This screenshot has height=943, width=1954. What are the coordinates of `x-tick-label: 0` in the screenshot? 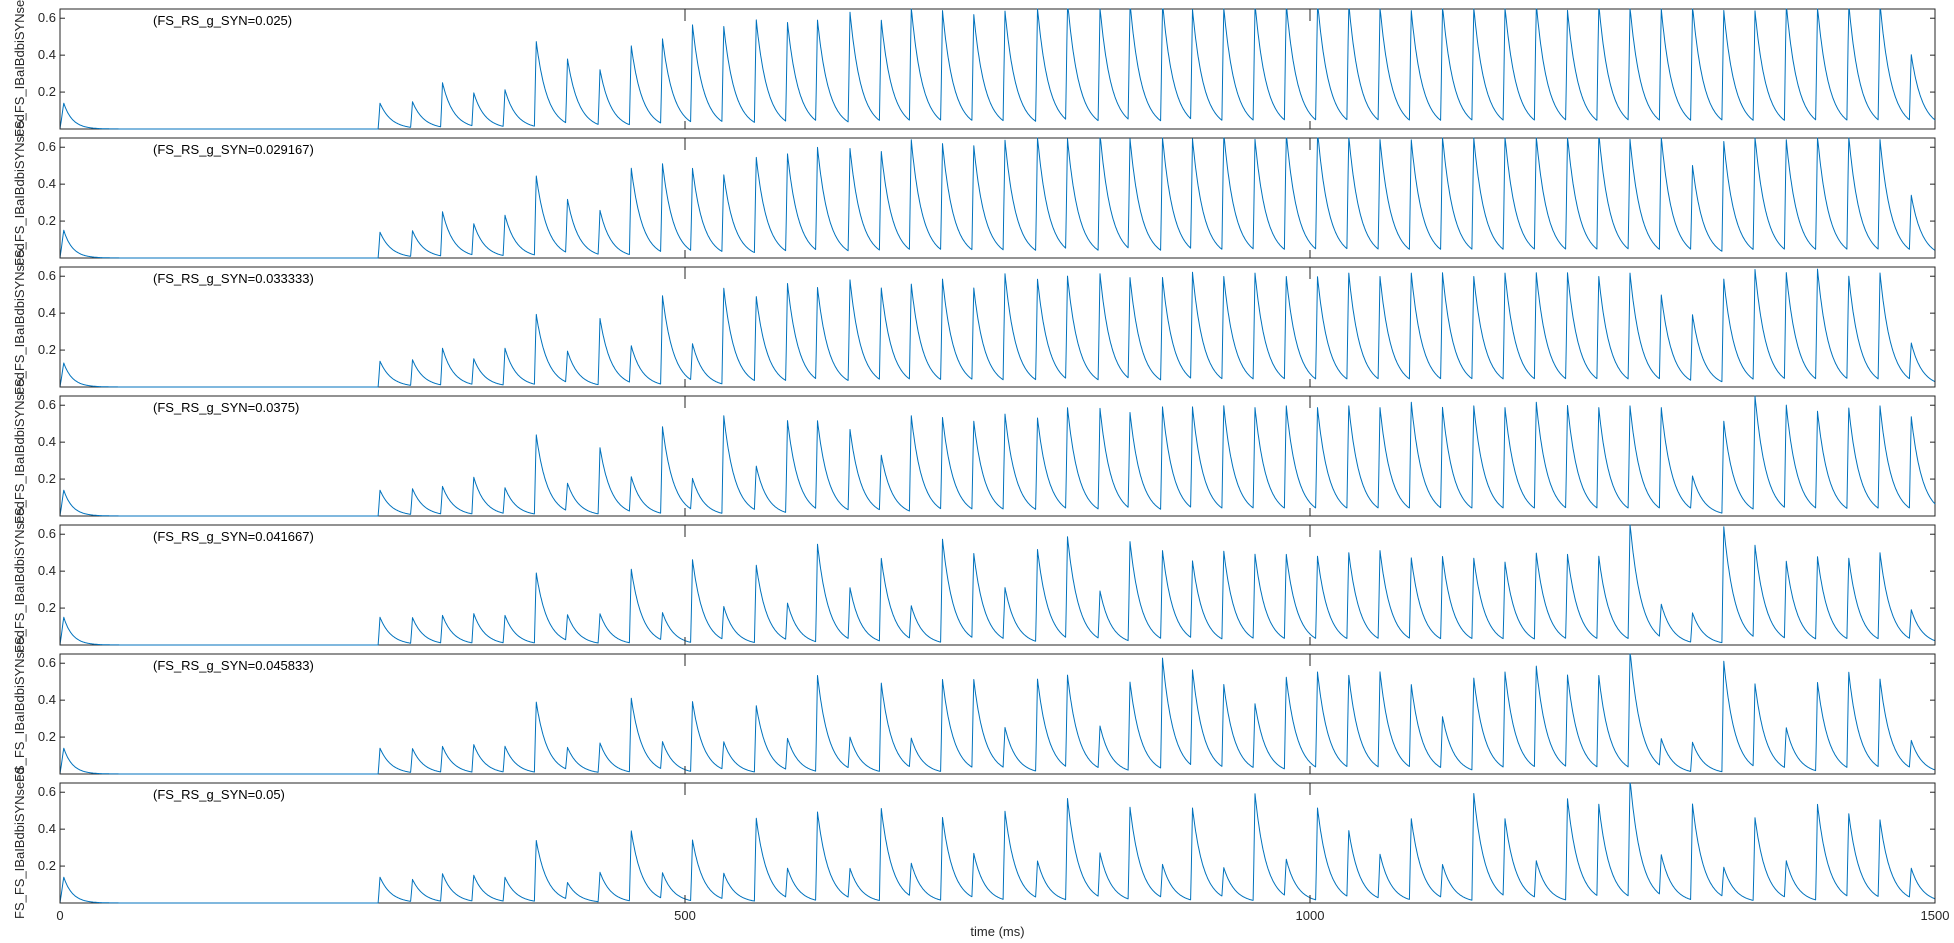 It's located at (59, 915).